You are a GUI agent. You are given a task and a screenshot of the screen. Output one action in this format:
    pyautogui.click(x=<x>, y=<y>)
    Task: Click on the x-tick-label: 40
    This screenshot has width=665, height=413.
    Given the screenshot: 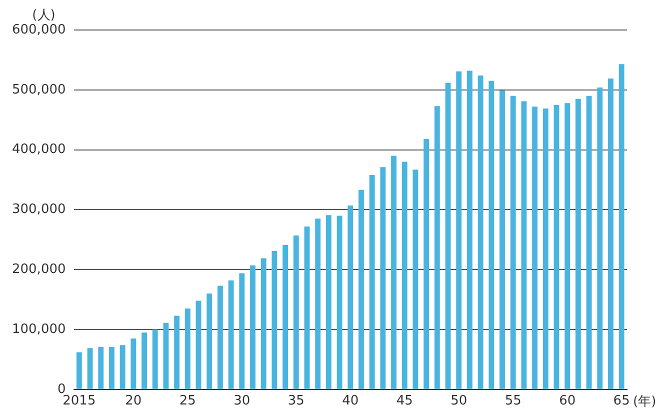 What is the action you would take?
    pyautogui.click(x=350, y=401)
    